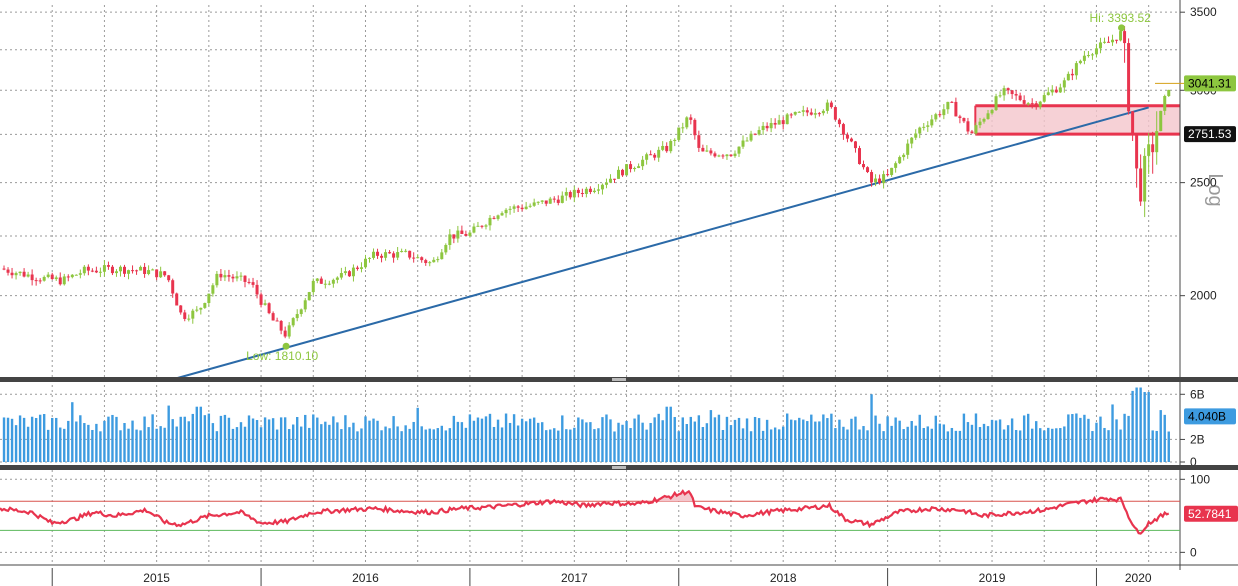 This screenshot has width=1238, height=586. I want to click on level-label: 2751.53, so click(1210, 134).